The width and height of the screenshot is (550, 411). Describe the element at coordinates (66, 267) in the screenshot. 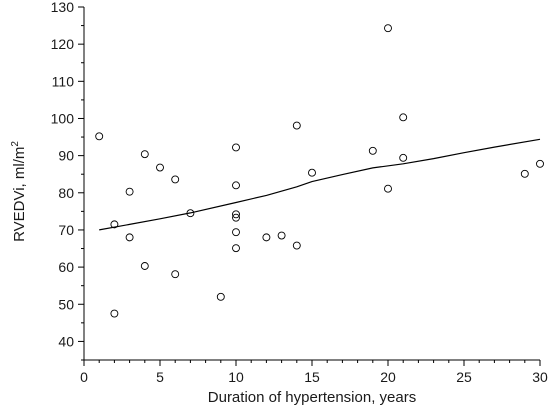

I see `y-tick-label: 60` at that location.